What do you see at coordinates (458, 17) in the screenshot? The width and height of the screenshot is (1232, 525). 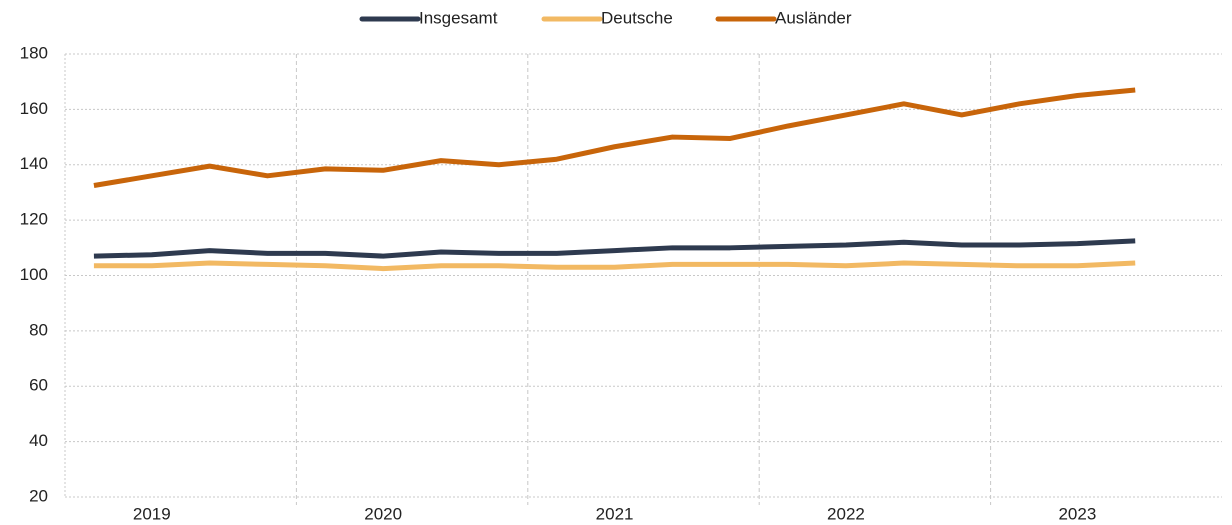 I see `legend-label: Insgesamt` at bounding box center [458, 17].